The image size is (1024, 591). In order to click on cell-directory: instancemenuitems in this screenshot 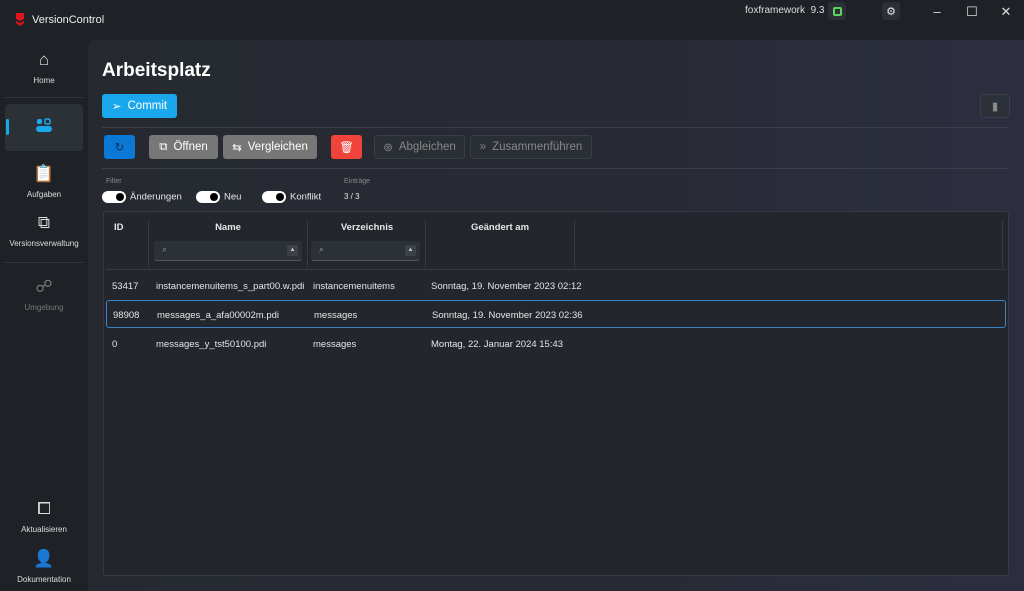, I will do `click(354, 286)`.